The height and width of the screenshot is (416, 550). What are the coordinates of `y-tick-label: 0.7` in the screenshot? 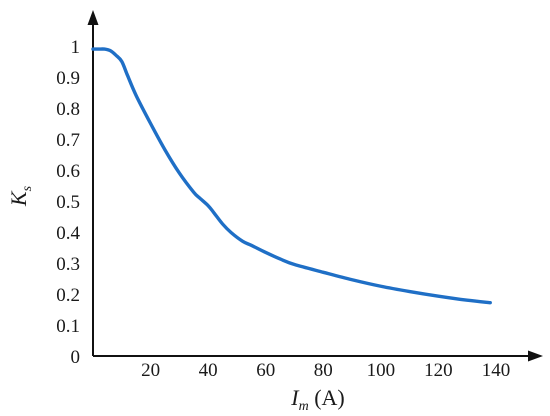 It's located at (68, 140).